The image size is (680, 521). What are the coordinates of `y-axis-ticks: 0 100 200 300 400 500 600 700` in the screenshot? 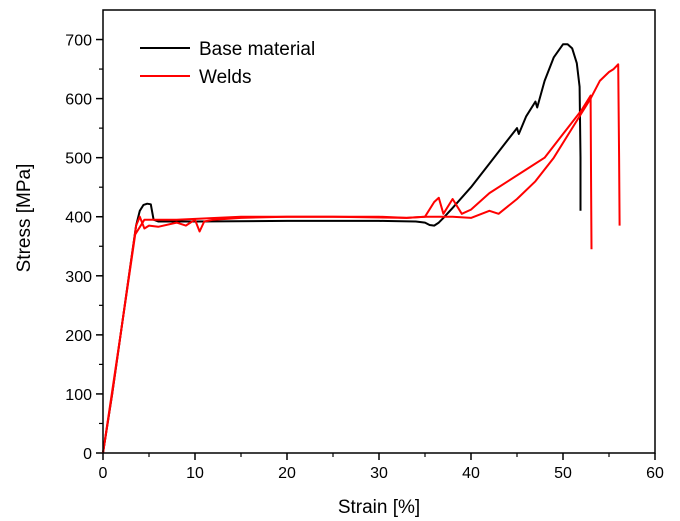 It's located at (84, 248).